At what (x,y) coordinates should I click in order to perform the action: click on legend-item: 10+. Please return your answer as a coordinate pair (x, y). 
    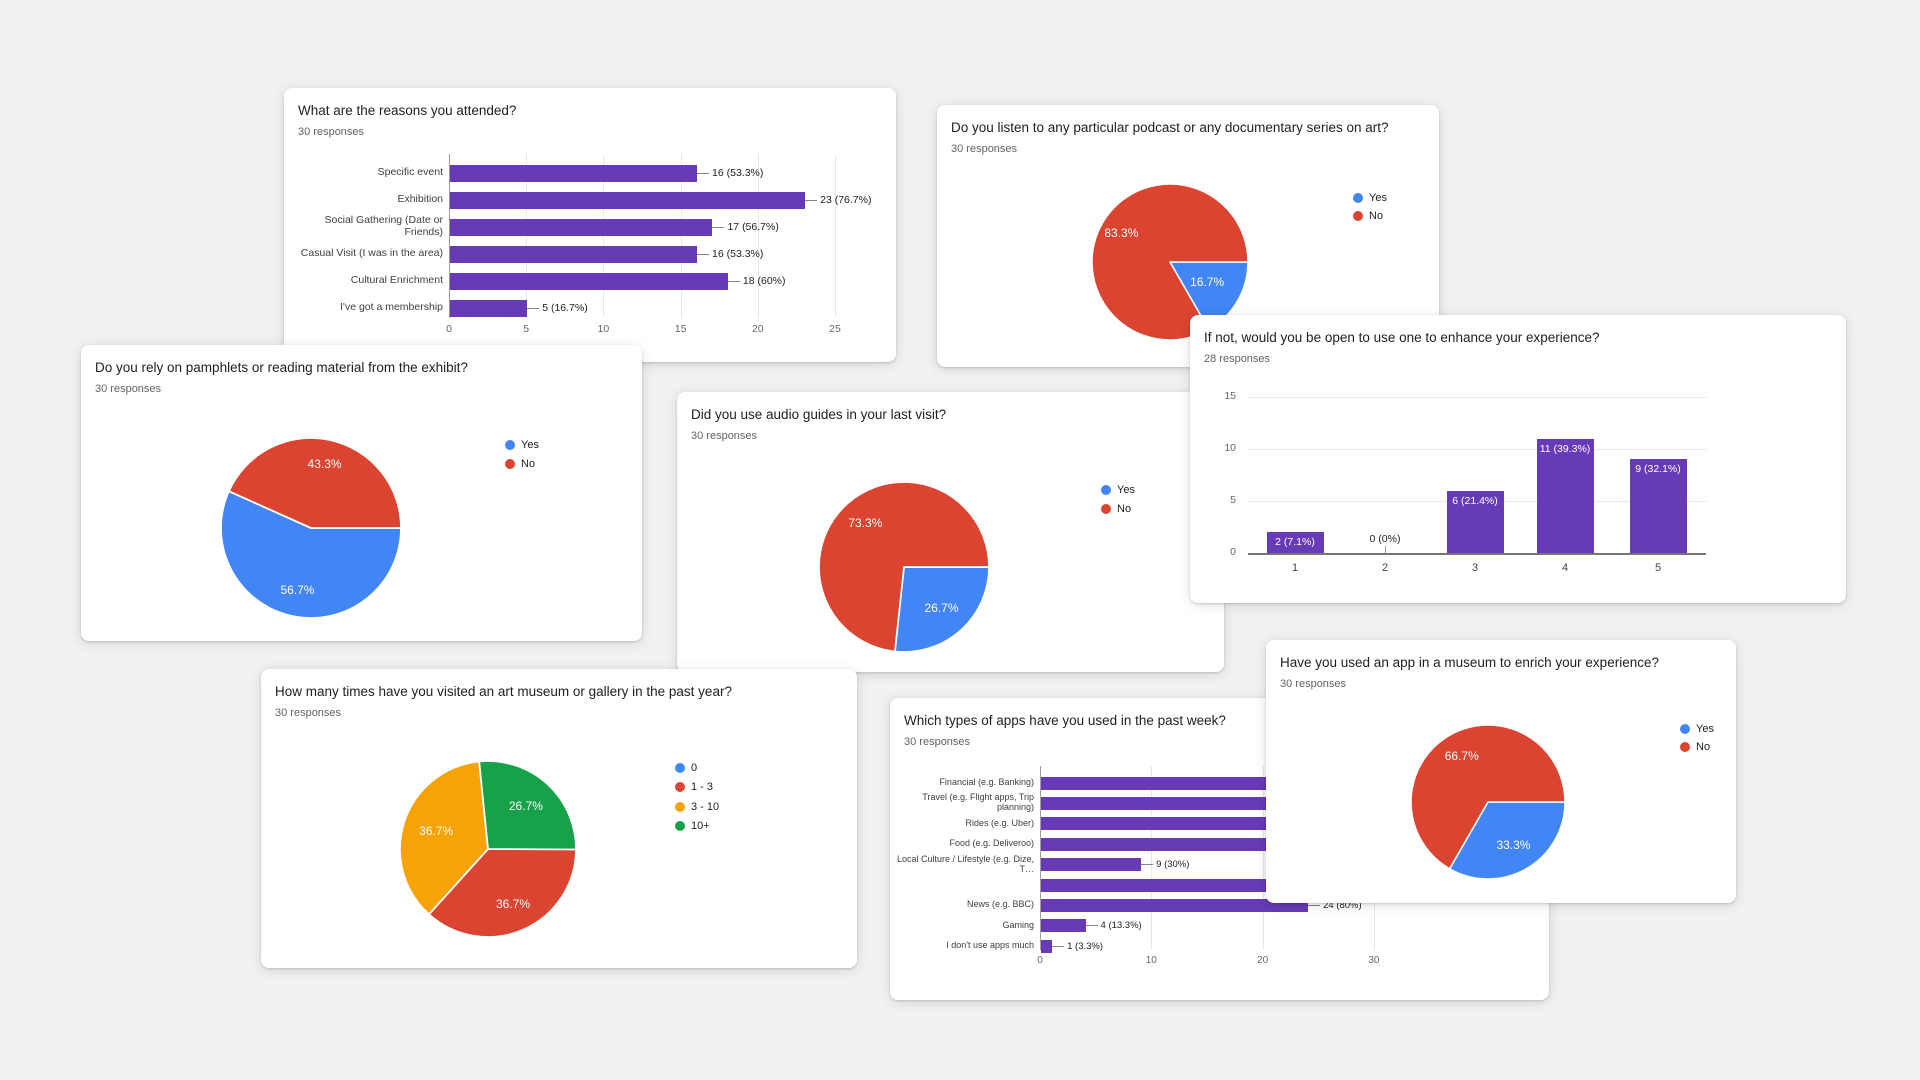
    Looking at the image, I should click on (692, 826).